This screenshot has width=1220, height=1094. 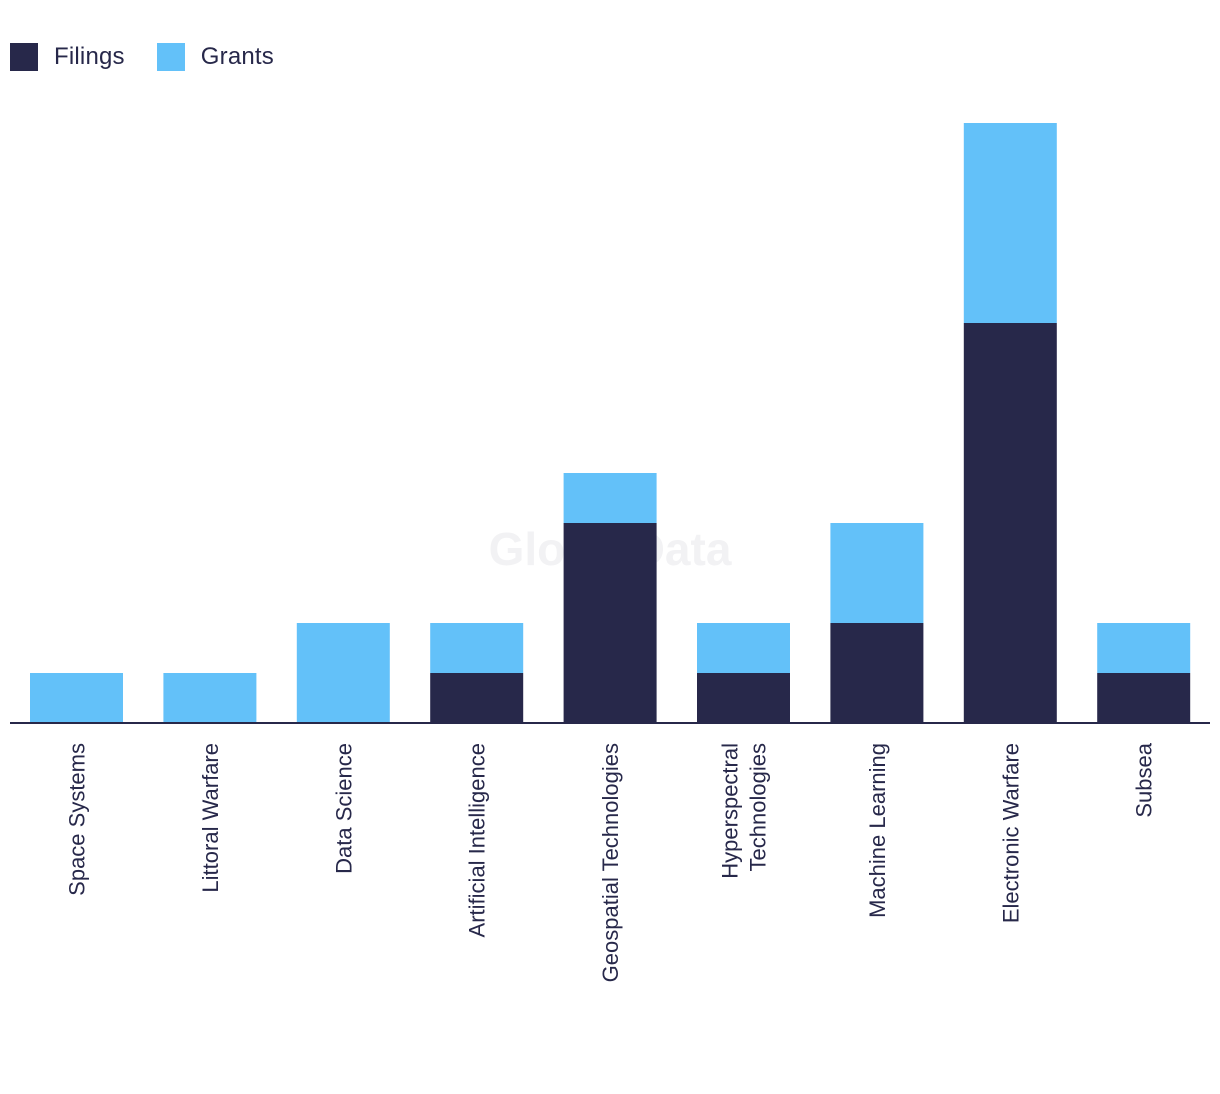 I want to click on legend-item-filings: Filings, so click(x=67, y=57).